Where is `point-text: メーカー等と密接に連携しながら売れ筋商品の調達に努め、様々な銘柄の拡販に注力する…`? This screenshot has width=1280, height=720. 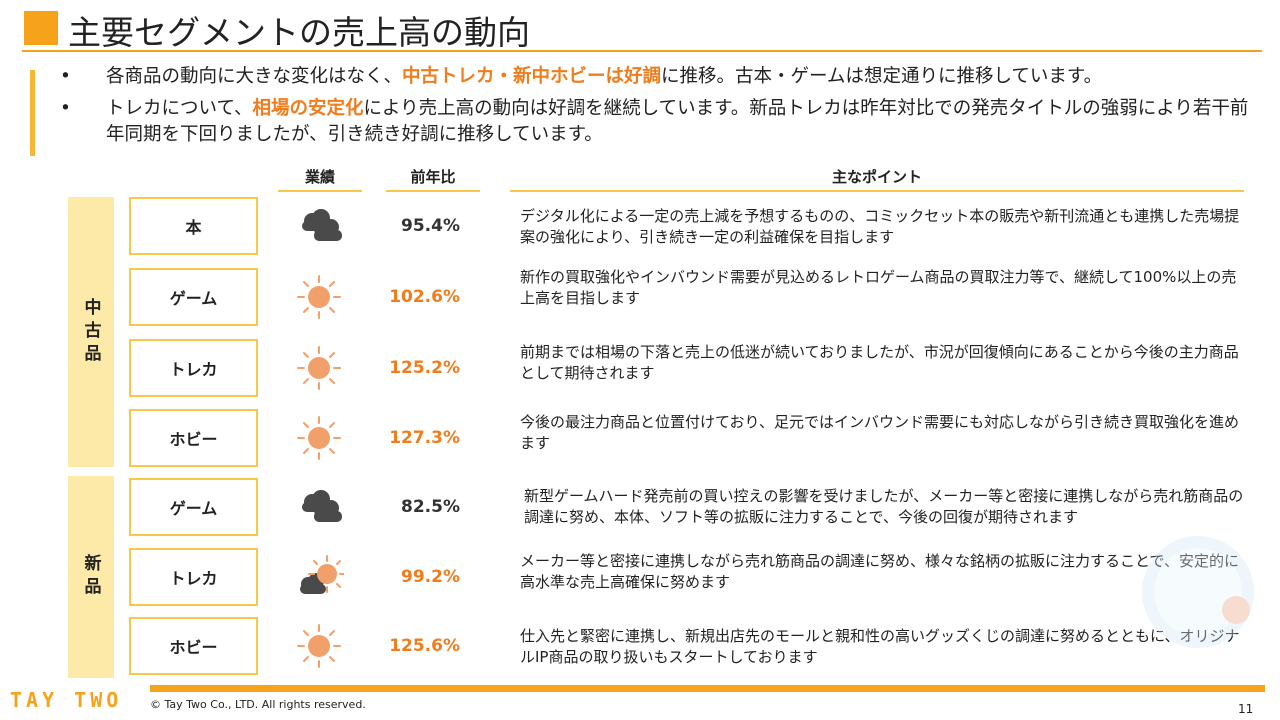 point-text: メーカー等と密接に連携しながら売れ筋商品の調達に努め、様々な銘柄の拡販に注力する… is located at coordinates (879, 571).